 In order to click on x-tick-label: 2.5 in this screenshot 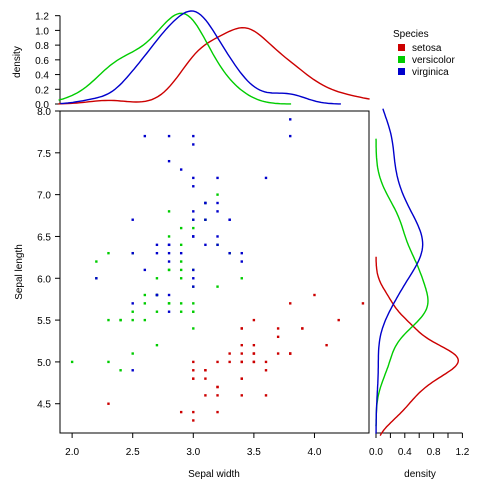, I will do `click(133, 452)`.